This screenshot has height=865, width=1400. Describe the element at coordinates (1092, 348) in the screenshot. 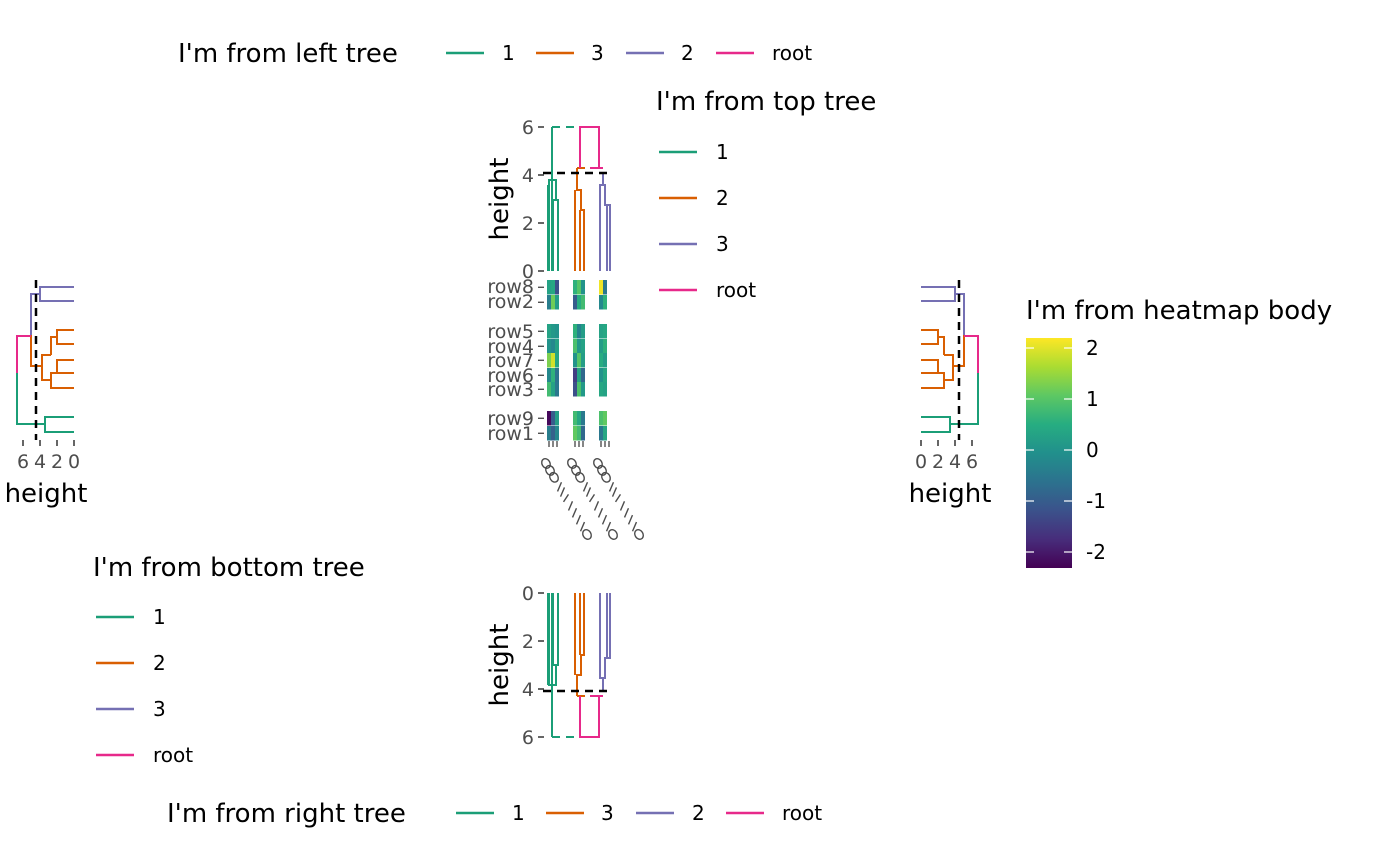

I see `legend-heatmap-tick-2: 2` at that location.